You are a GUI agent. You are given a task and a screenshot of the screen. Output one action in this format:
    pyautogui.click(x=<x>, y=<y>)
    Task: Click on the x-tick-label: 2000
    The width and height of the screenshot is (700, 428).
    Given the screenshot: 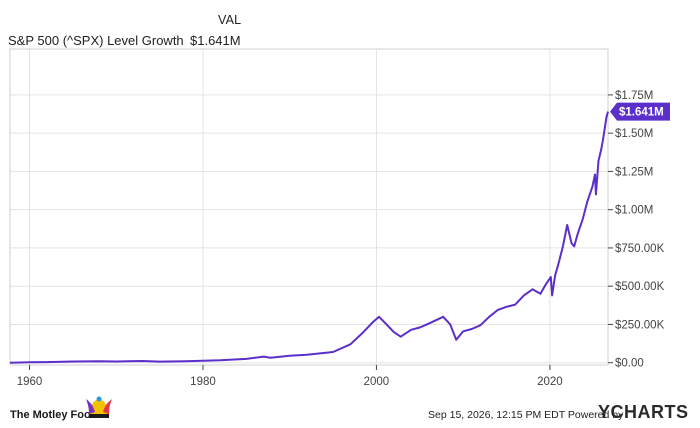 What is the action you would take?
    pyautogui.click(x=377, y=382)
    